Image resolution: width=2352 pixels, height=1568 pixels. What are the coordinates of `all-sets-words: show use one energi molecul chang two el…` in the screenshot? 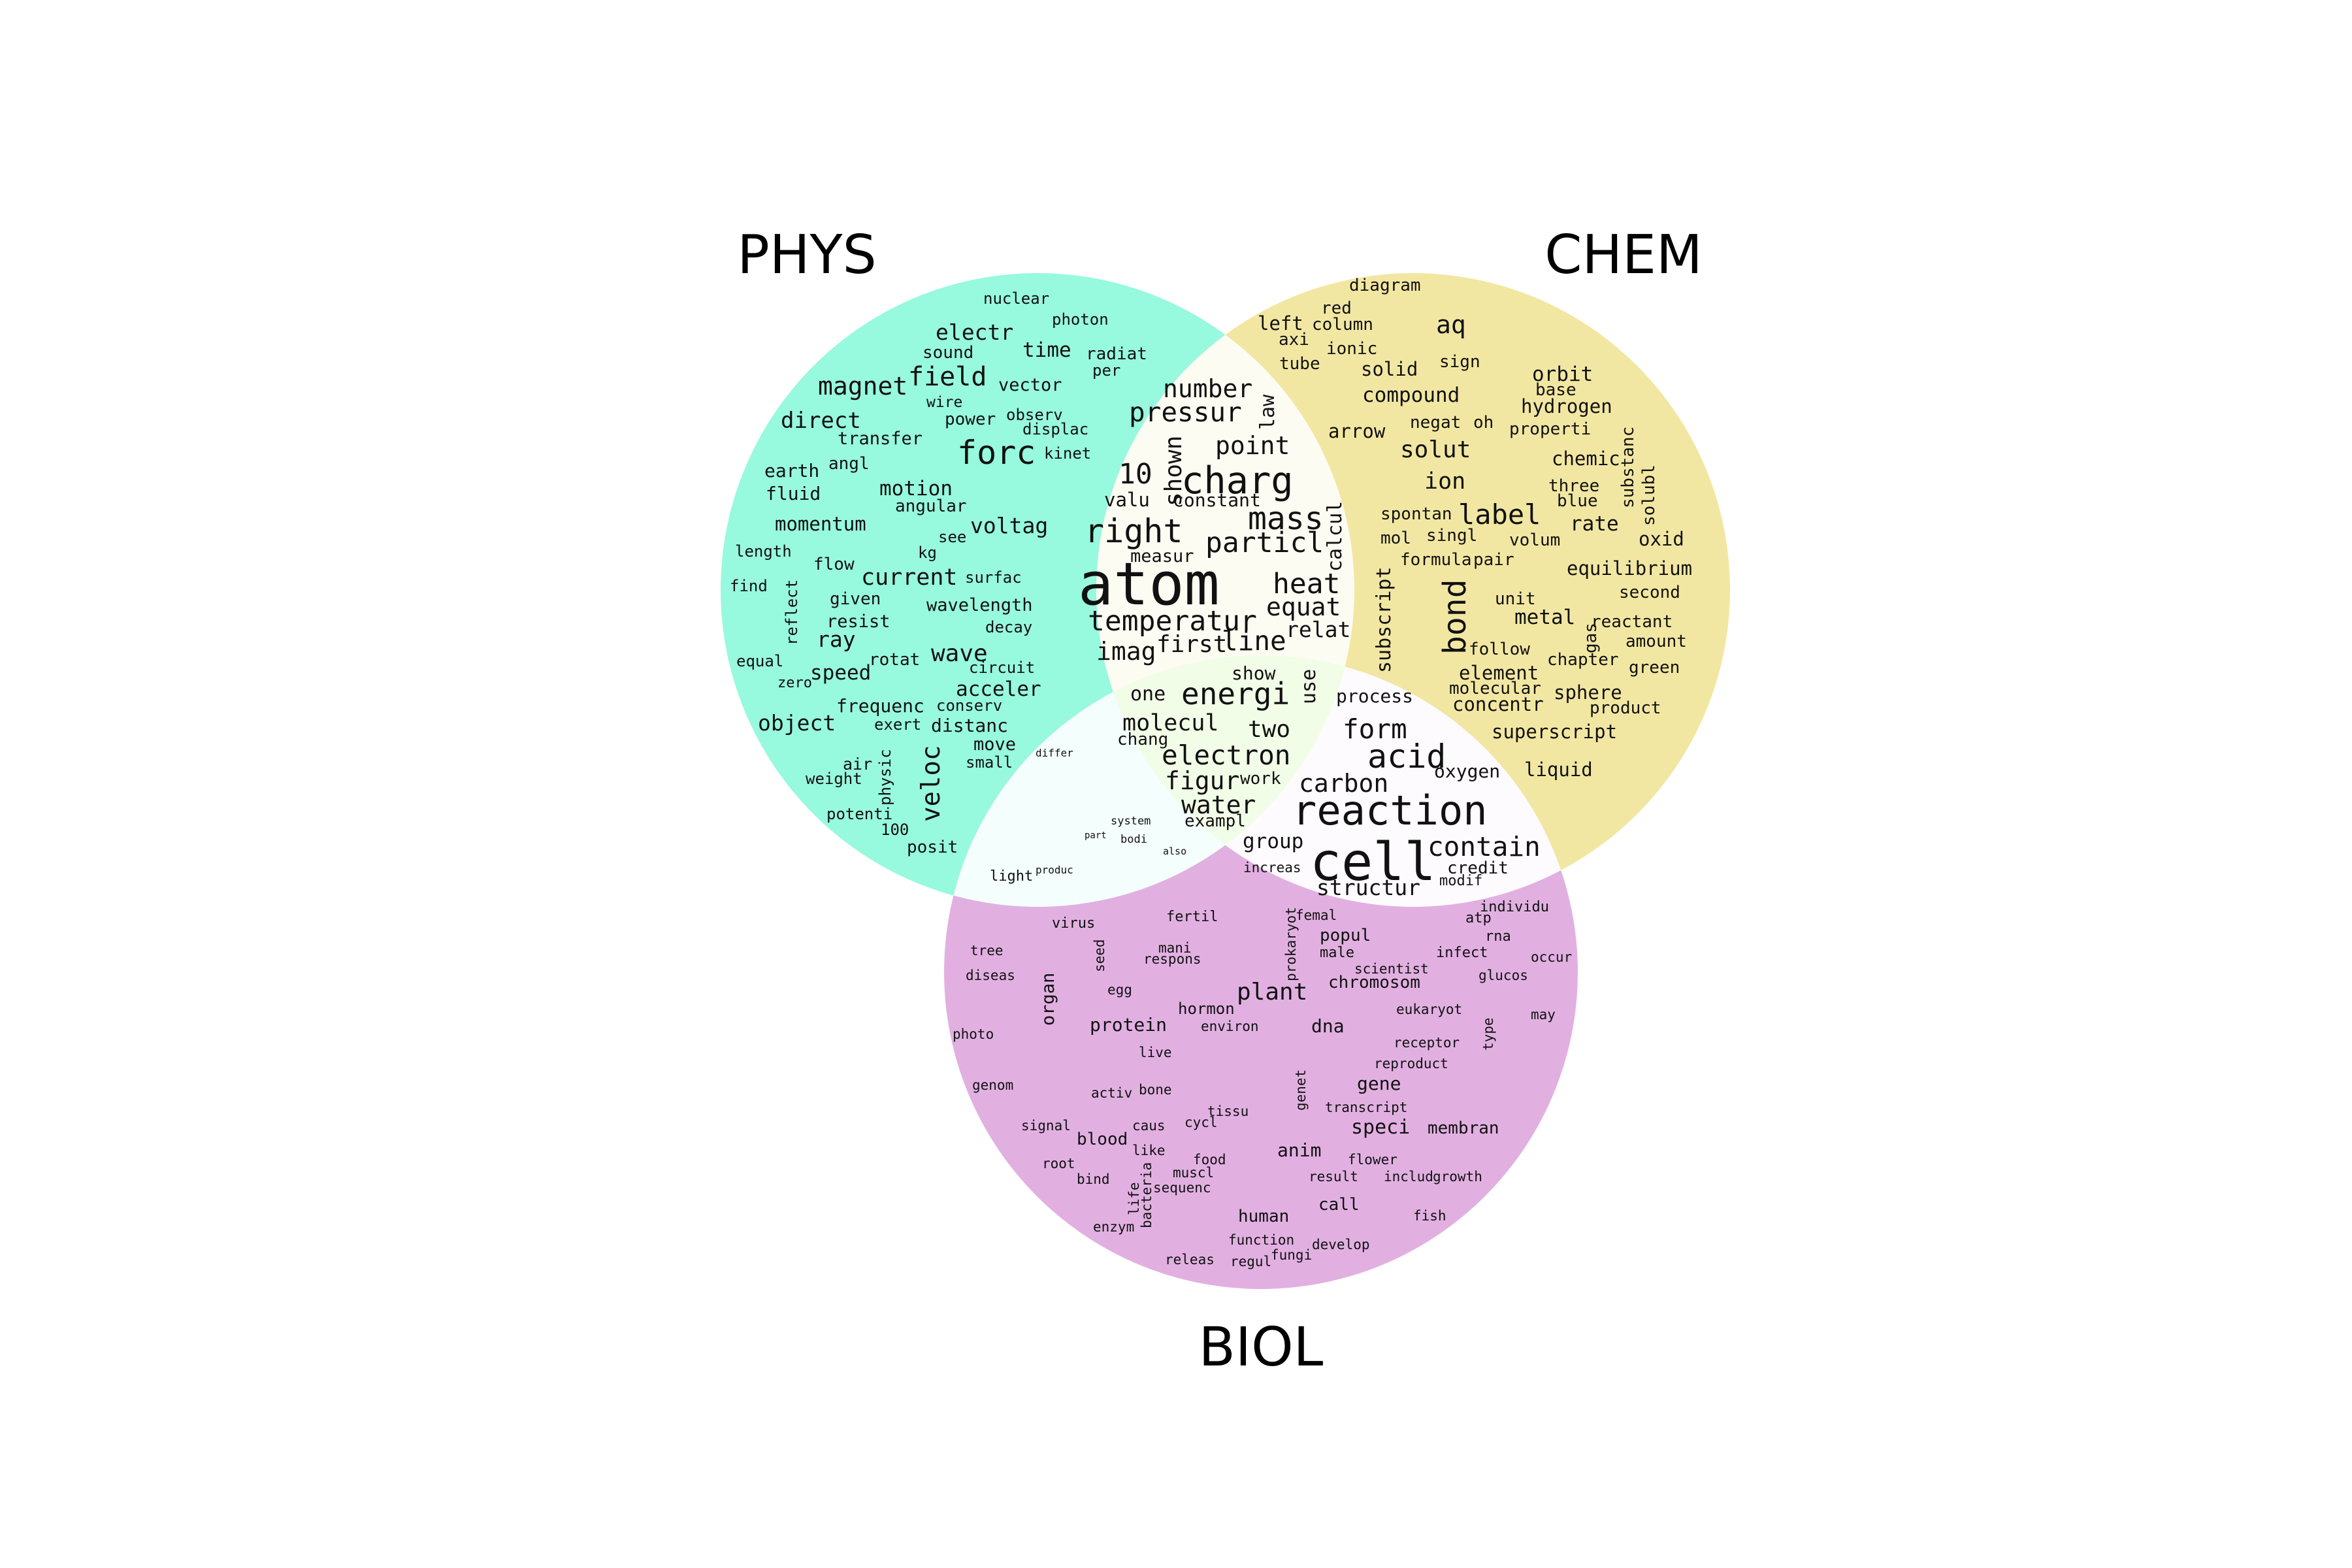 It's located at (1218, 746).